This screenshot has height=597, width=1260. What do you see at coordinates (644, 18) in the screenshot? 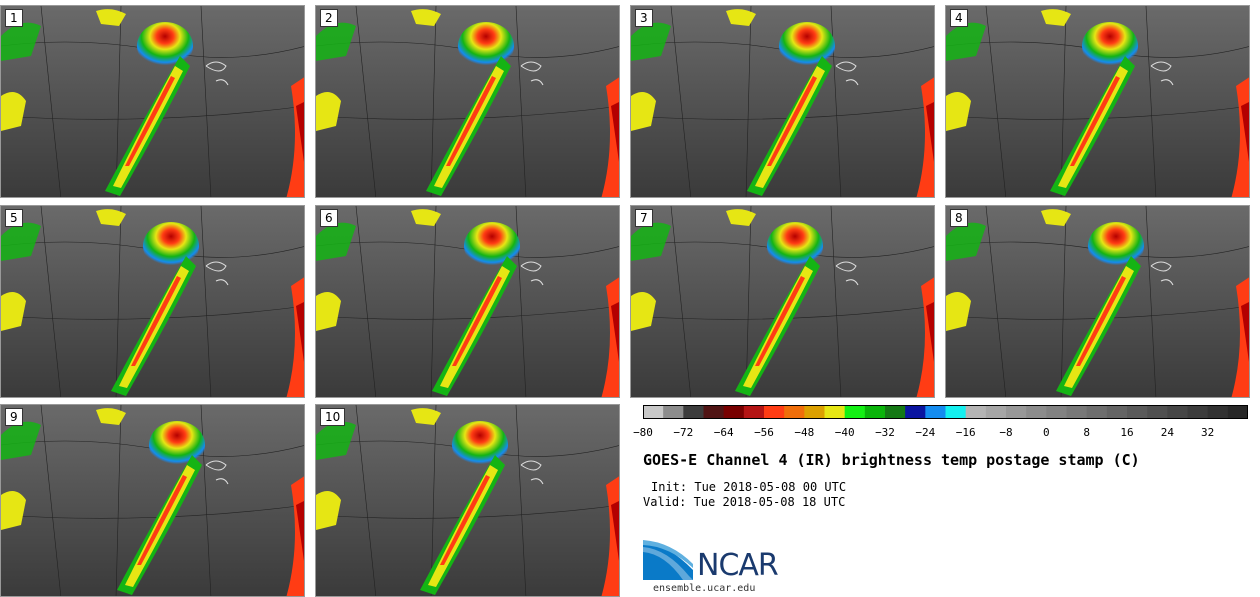
I see `panel-number-label: 3` at bounding box center [644, 18].